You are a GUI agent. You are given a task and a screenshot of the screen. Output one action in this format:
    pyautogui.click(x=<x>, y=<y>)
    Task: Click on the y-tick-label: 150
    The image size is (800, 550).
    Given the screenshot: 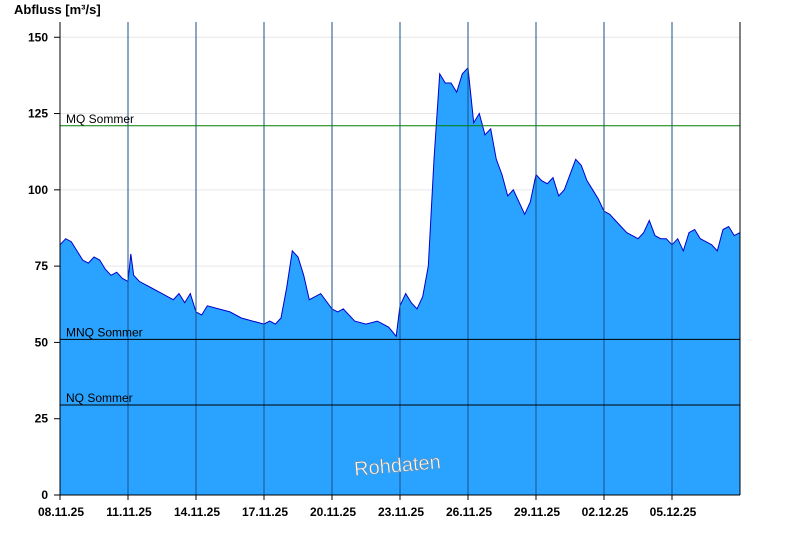 What is the action you would take?
    pyautogui.click(x=38, y=37)
    